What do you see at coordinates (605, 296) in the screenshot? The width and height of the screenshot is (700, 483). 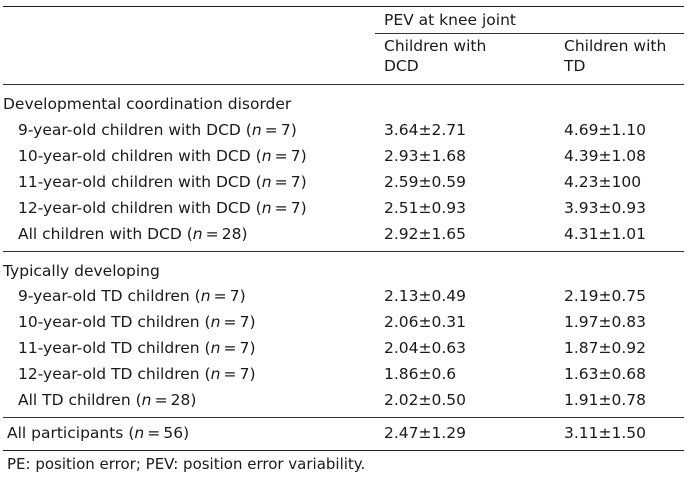 I see `value-td: 2.19±0.75` at bounding box center [605, 296].